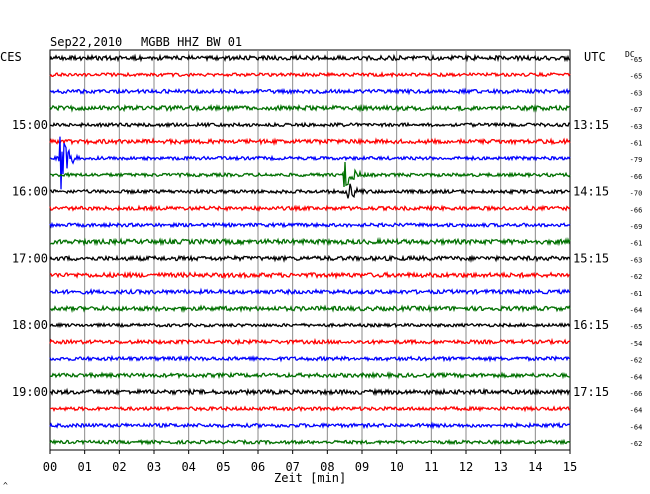 The height and width of the screenshot is (494, 650). I want to click on x-tick-label: 14, so click(535, 467).